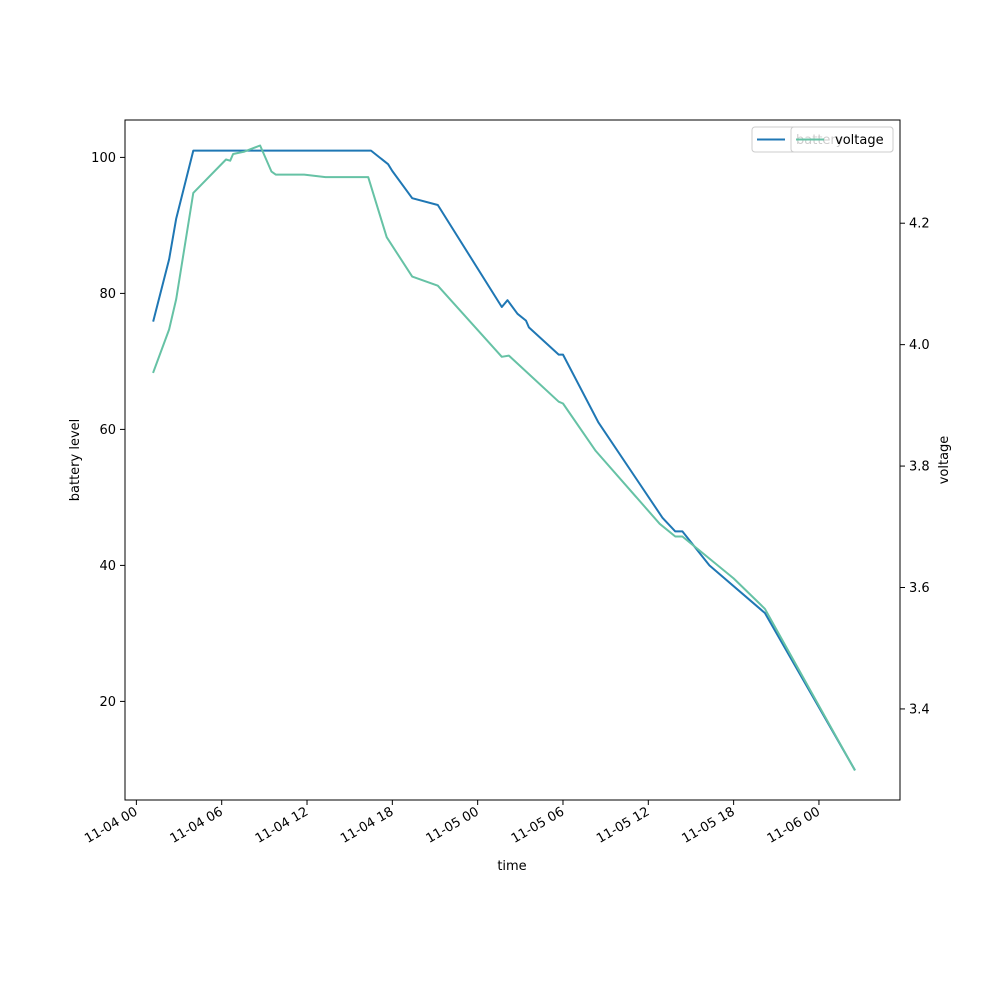 The width and height of the screenshot is (1000, 1000). I want to click on left-y-axis-label: battery level, so click(75, 460).